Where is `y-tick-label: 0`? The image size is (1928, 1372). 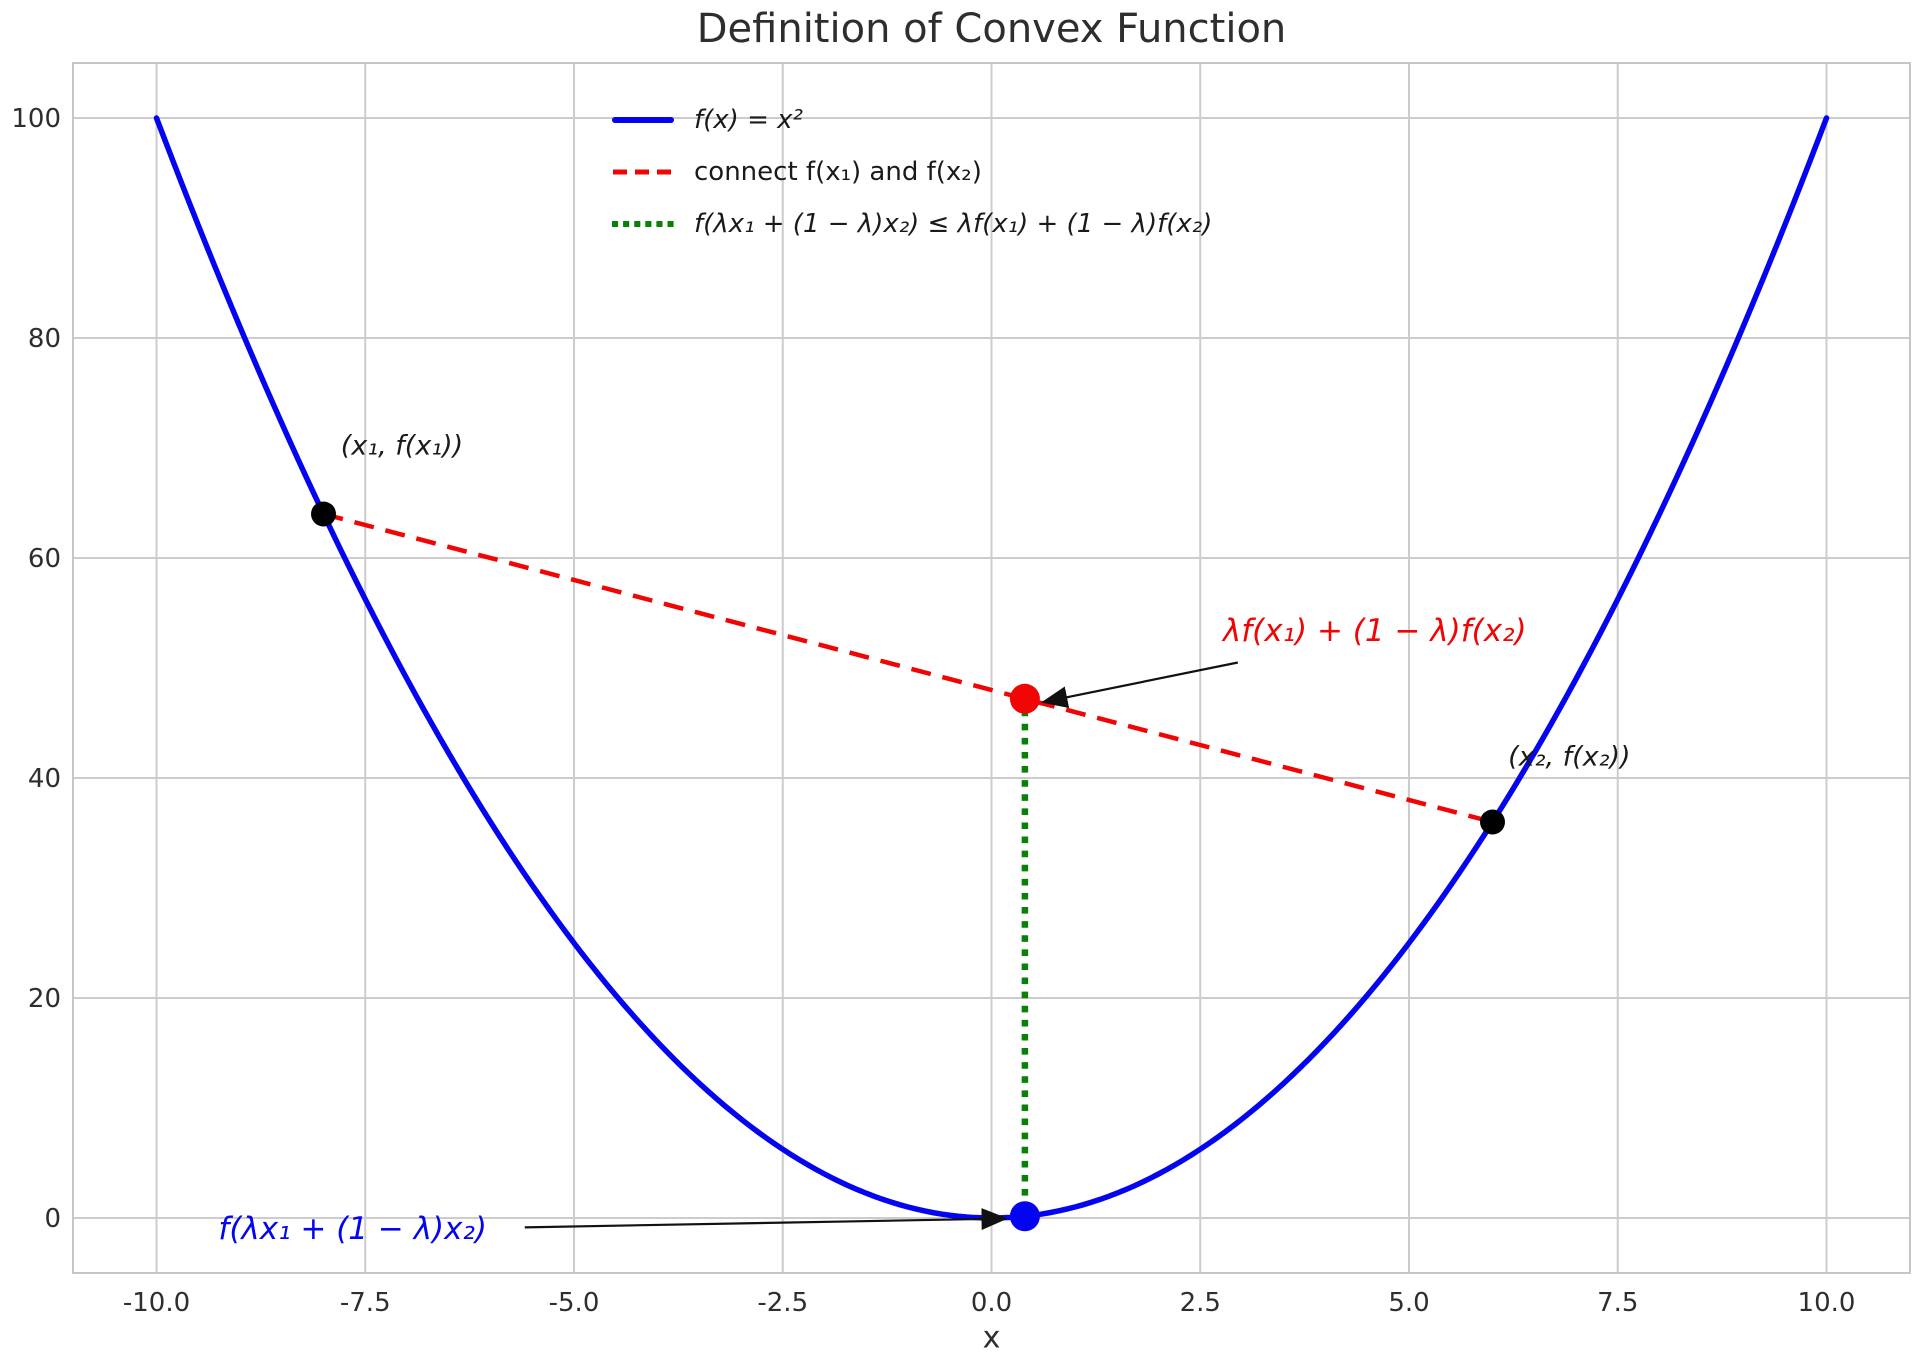 y-tick-label: 0 is located at coordinates (52, 1219).